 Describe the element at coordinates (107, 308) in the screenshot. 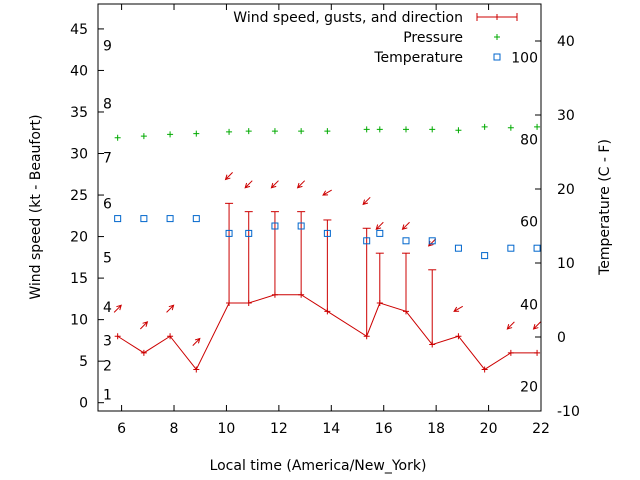

I see `beaufort-label: 4` at that location.